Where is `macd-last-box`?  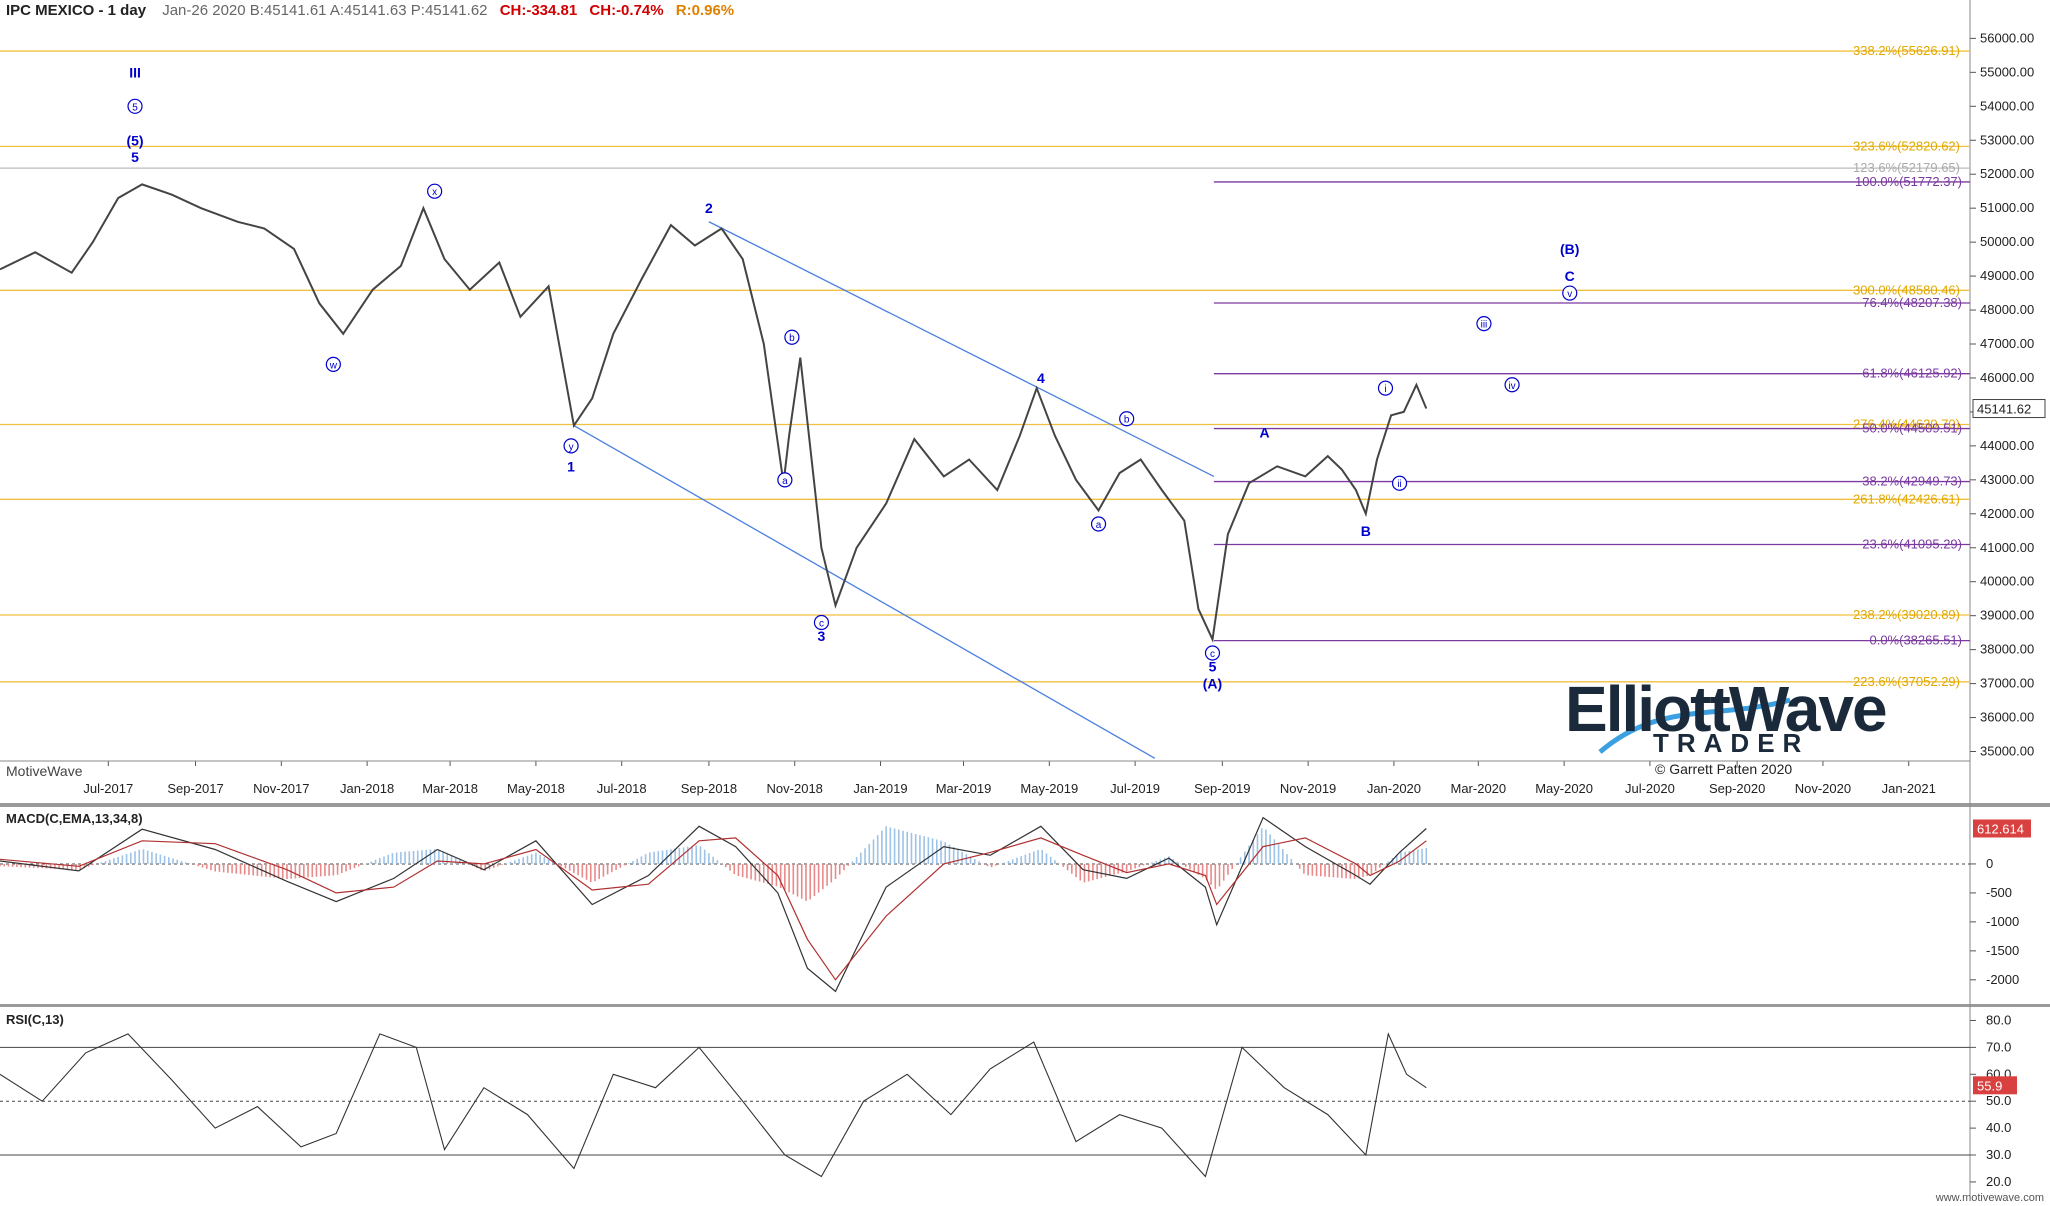 macd-last-box is located at coordinates (2002, 828).